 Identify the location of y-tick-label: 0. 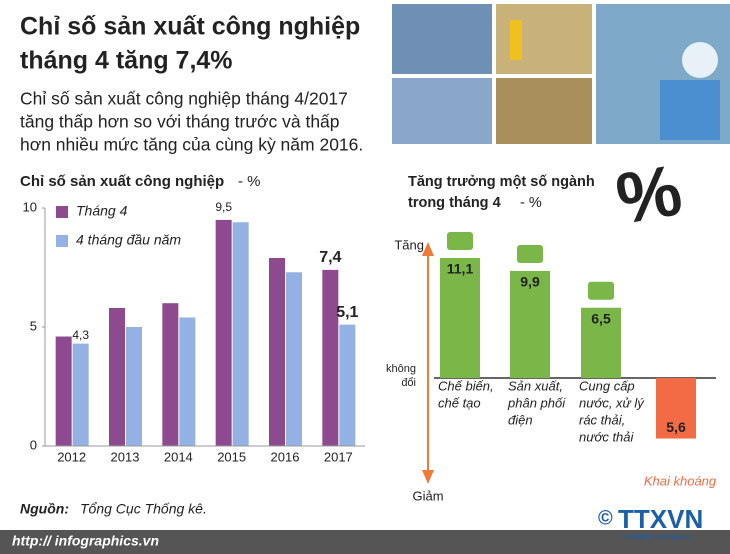
(33, 444).